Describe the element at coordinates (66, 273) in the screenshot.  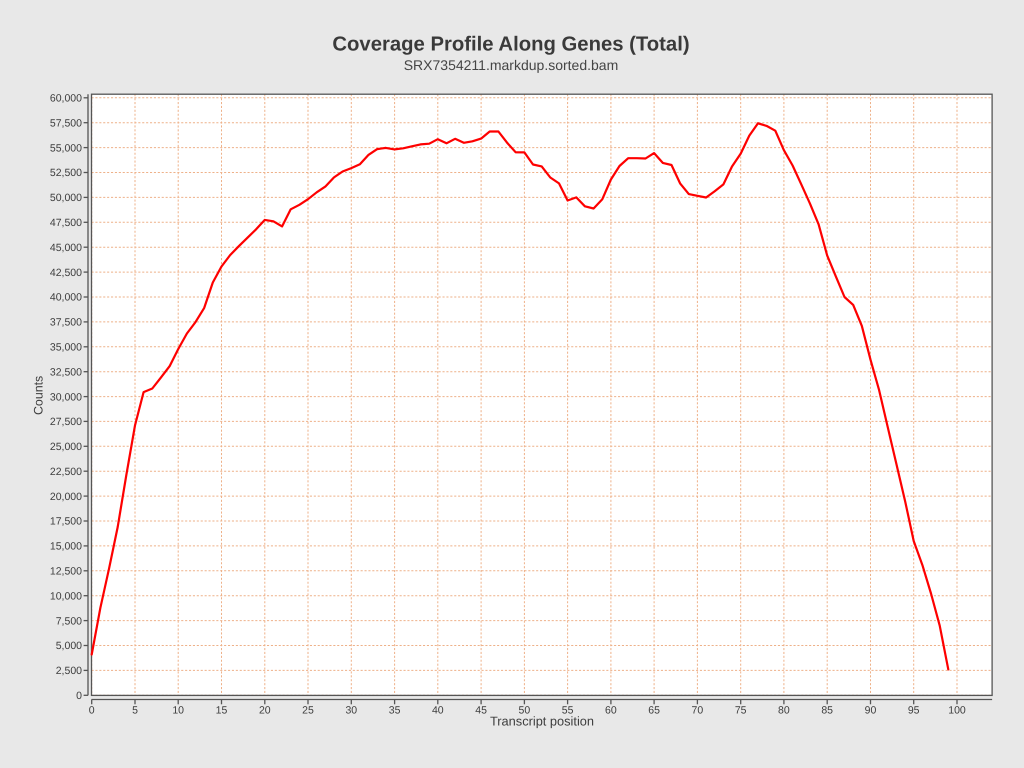
I see `svg-text: 42,500` at that location.